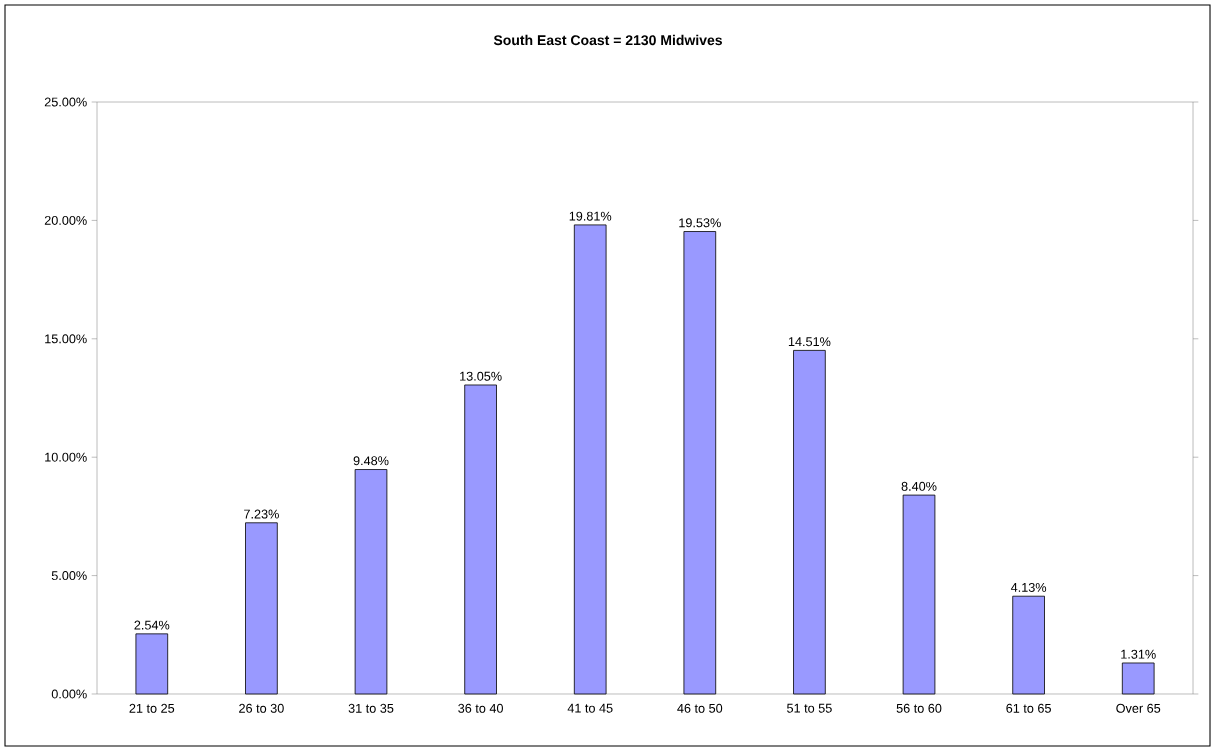 Image resolution: width=1216 pixels, height=751 pixels. What do you see at coordinates (1028, 587) in the screenshot?
I see `data-label: 4.13%` at bounding box center [1028, 587].